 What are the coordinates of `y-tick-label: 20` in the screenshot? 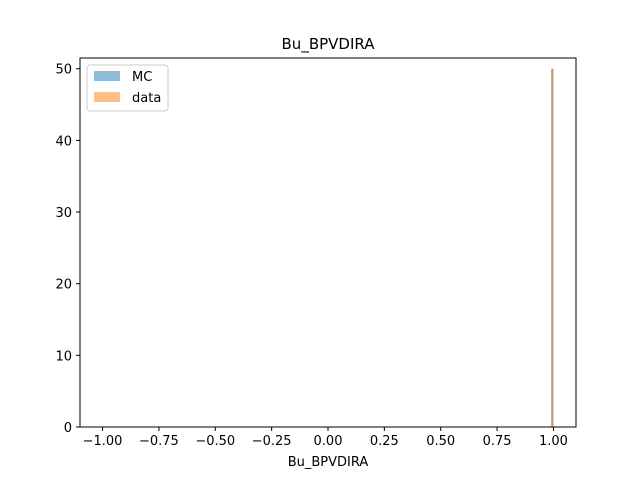 It's located at (63, 285).